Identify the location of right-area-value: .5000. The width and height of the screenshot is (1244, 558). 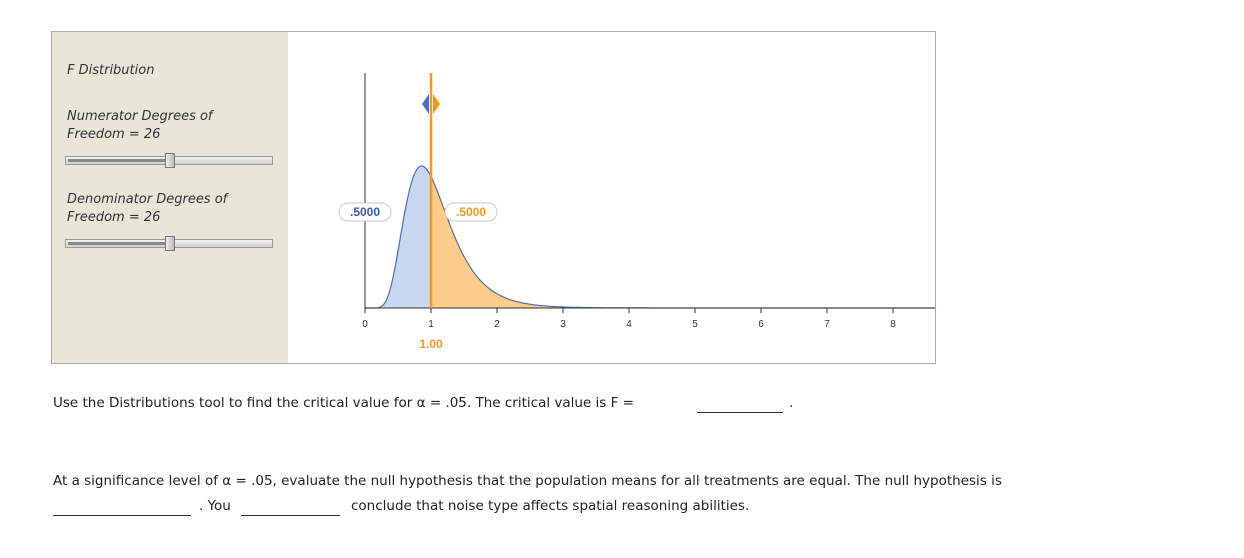
(471, 212).